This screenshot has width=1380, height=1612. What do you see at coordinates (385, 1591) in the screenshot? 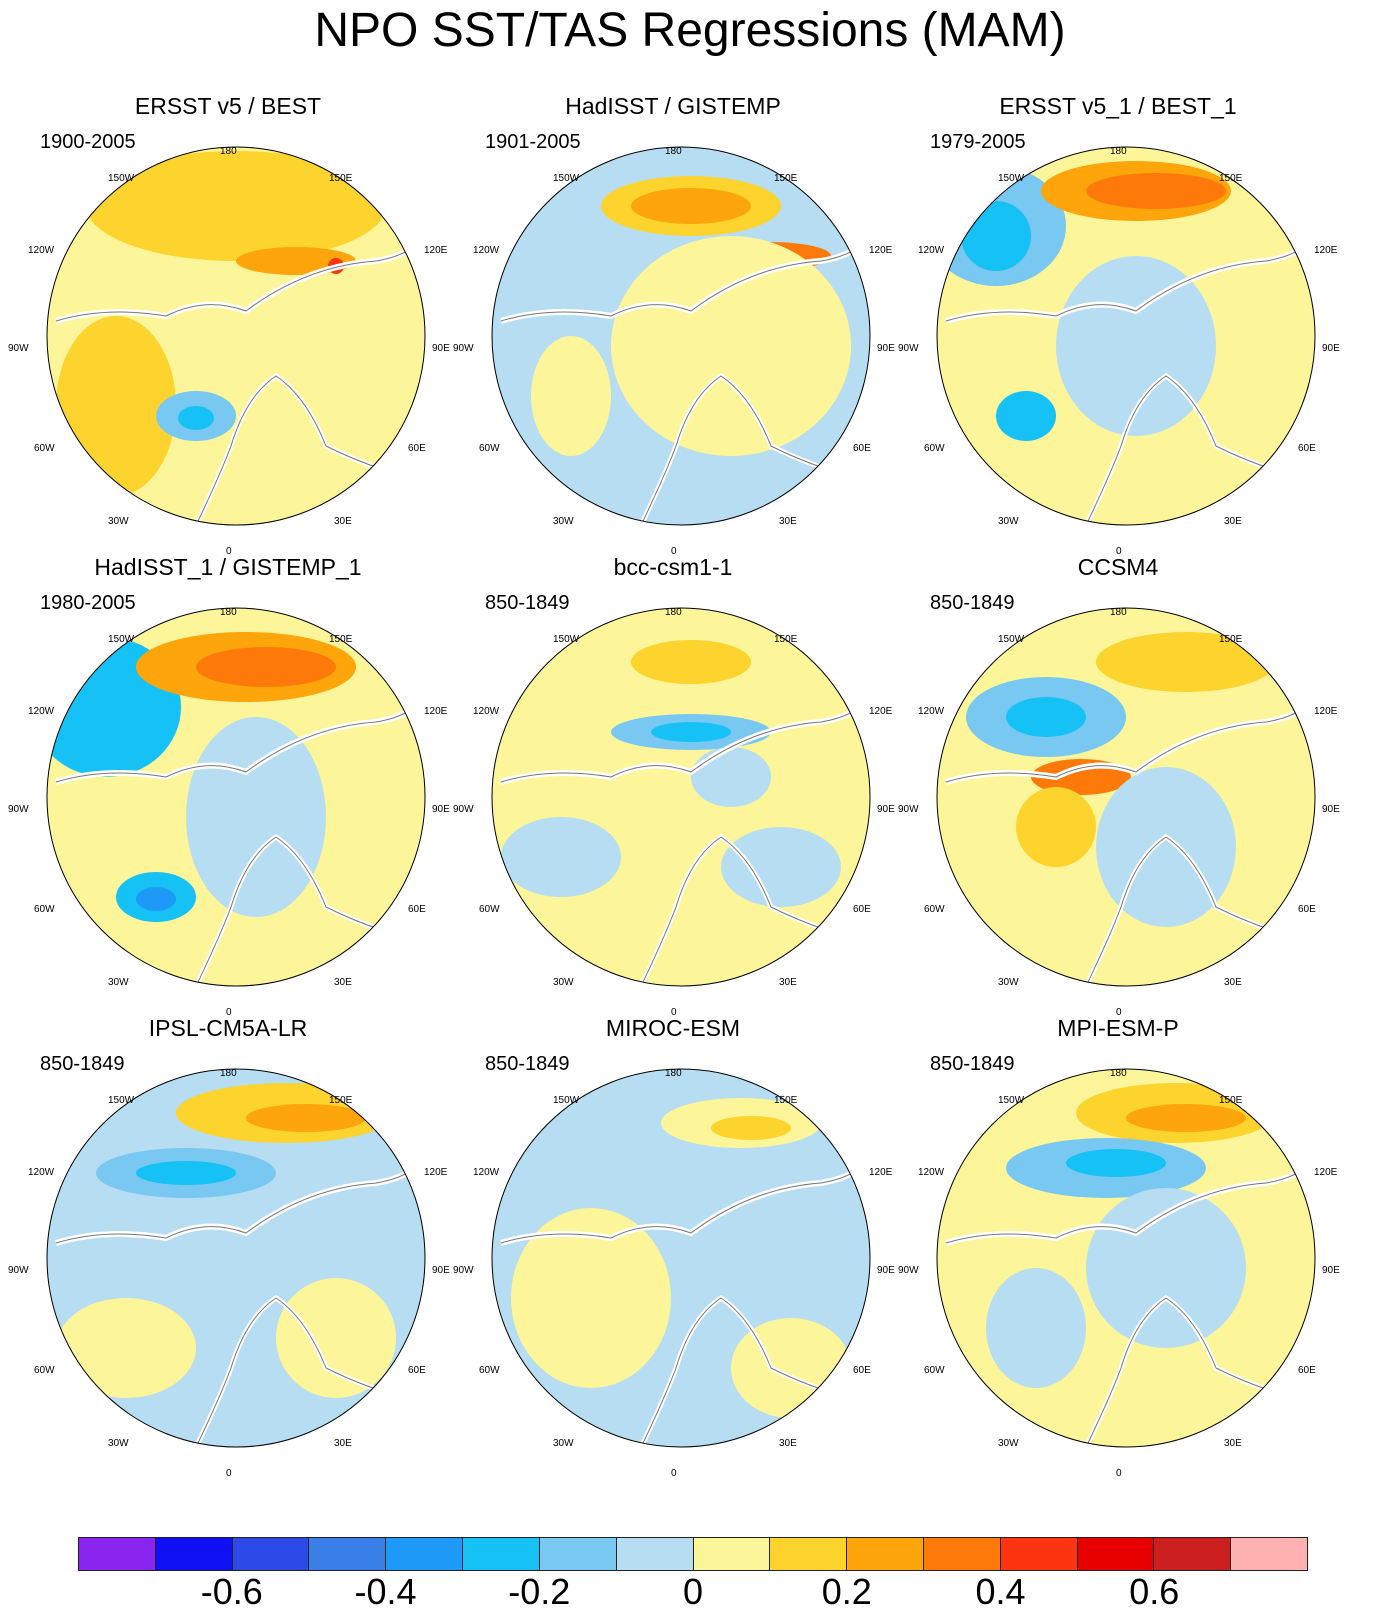
I see `colorbar-label: -0.4` at bounding box center [385, 1591].